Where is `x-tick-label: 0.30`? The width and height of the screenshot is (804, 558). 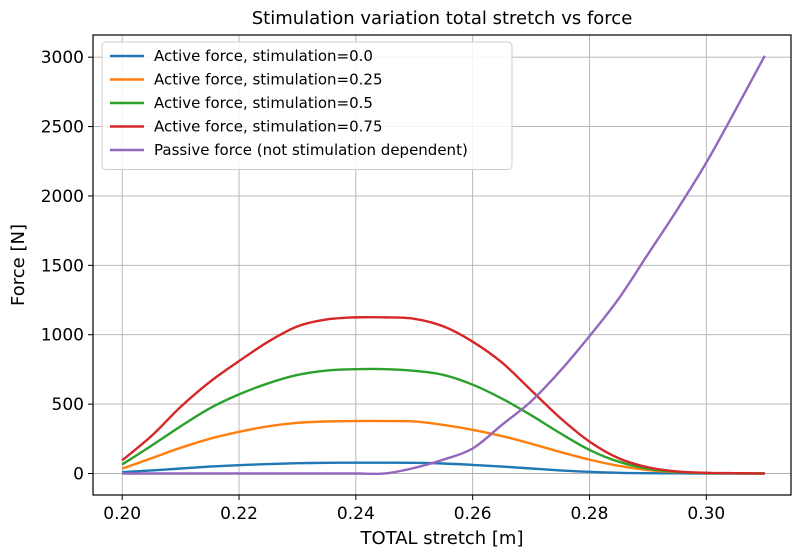
x-tick-label: 0.30 is located at coordinates (706, 514).